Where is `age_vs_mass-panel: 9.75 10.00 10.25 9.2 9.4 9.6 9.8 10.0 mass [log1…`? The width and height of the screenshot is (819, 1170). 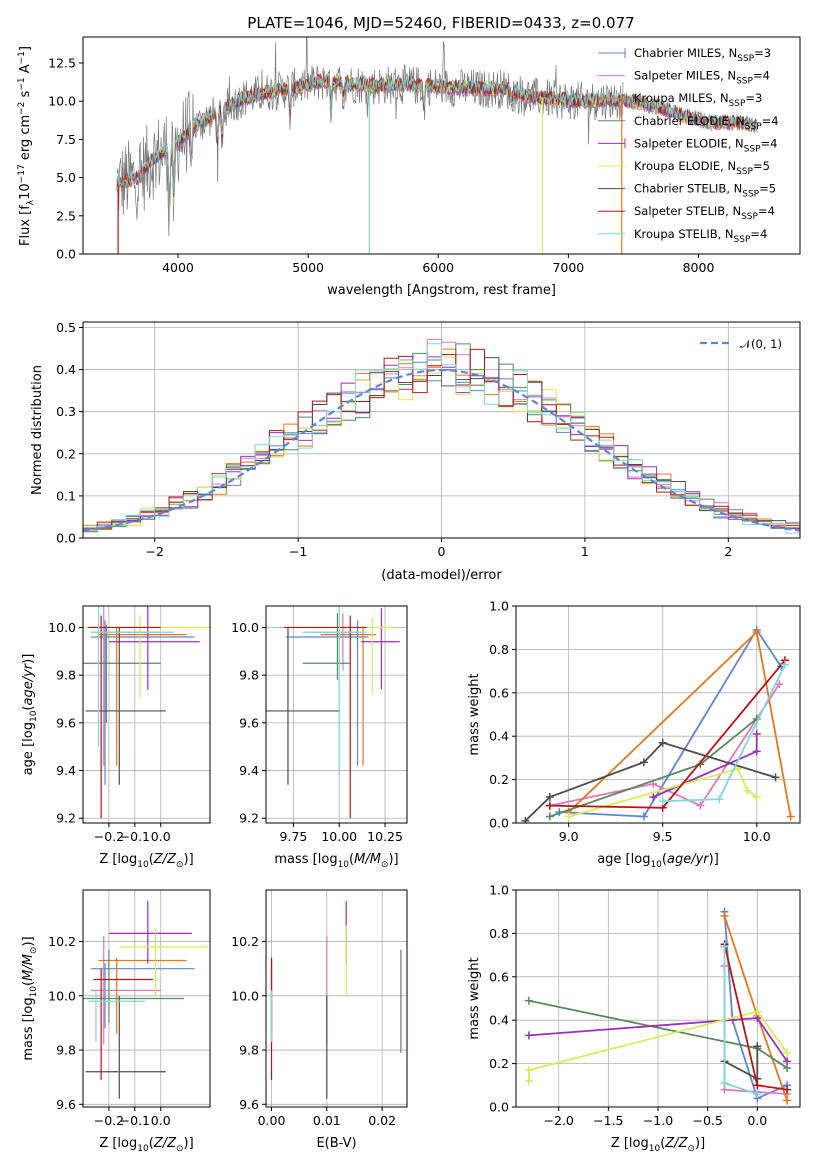 age_vs_mass-panel: 9.75 10.00 10.25 9.2 9.4 9.6 9.8 10.0 mass [log1… is located at coordinates (319, 737).